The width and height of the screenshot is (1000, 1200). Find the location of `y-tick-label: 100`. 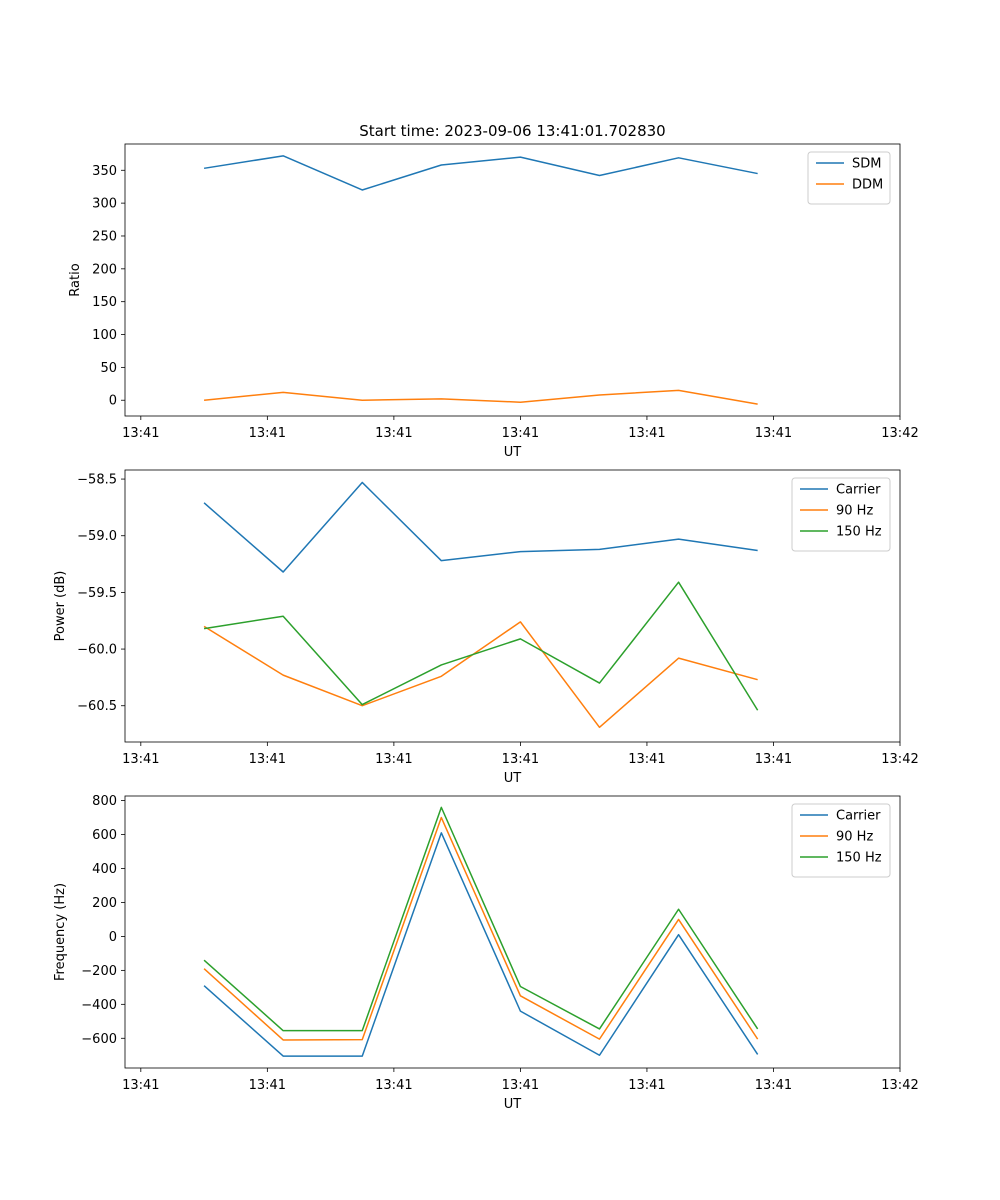

y-tick-label: 100 is located at coordinates (104, 335).